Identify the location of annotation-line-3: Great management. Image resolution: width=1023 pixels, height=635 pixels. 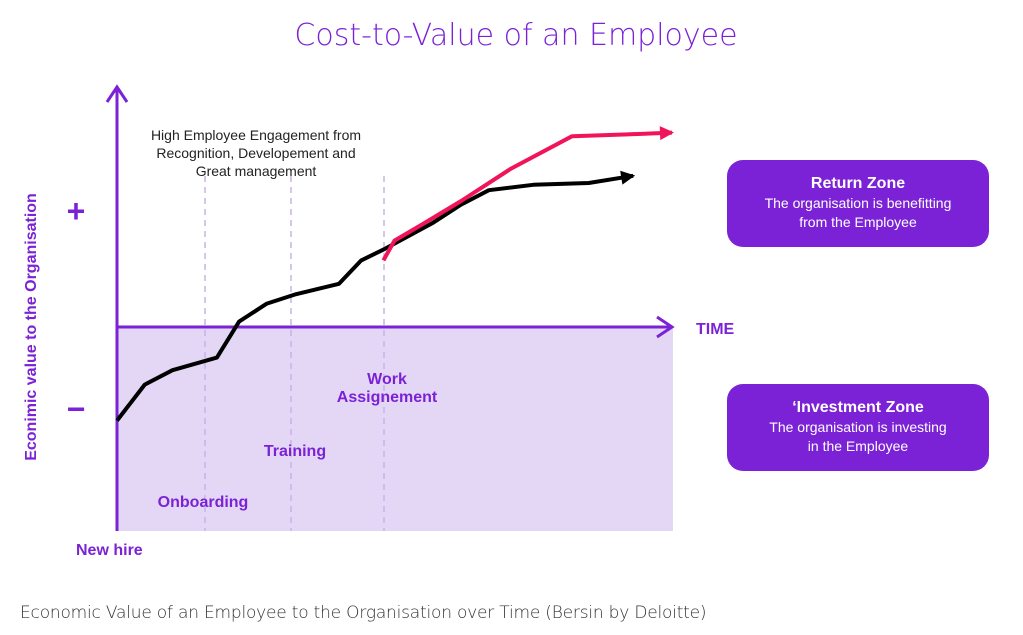
(256, 171).